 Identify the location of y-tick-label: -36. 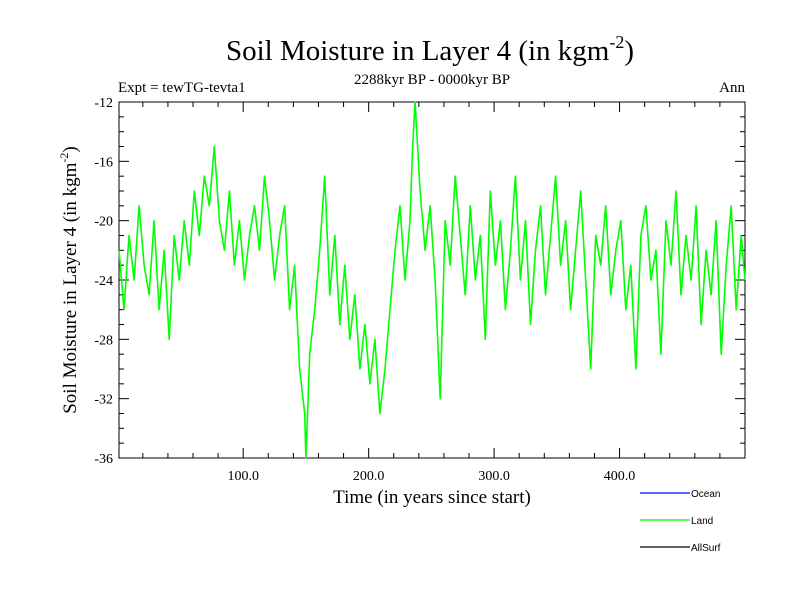
(103, 459).